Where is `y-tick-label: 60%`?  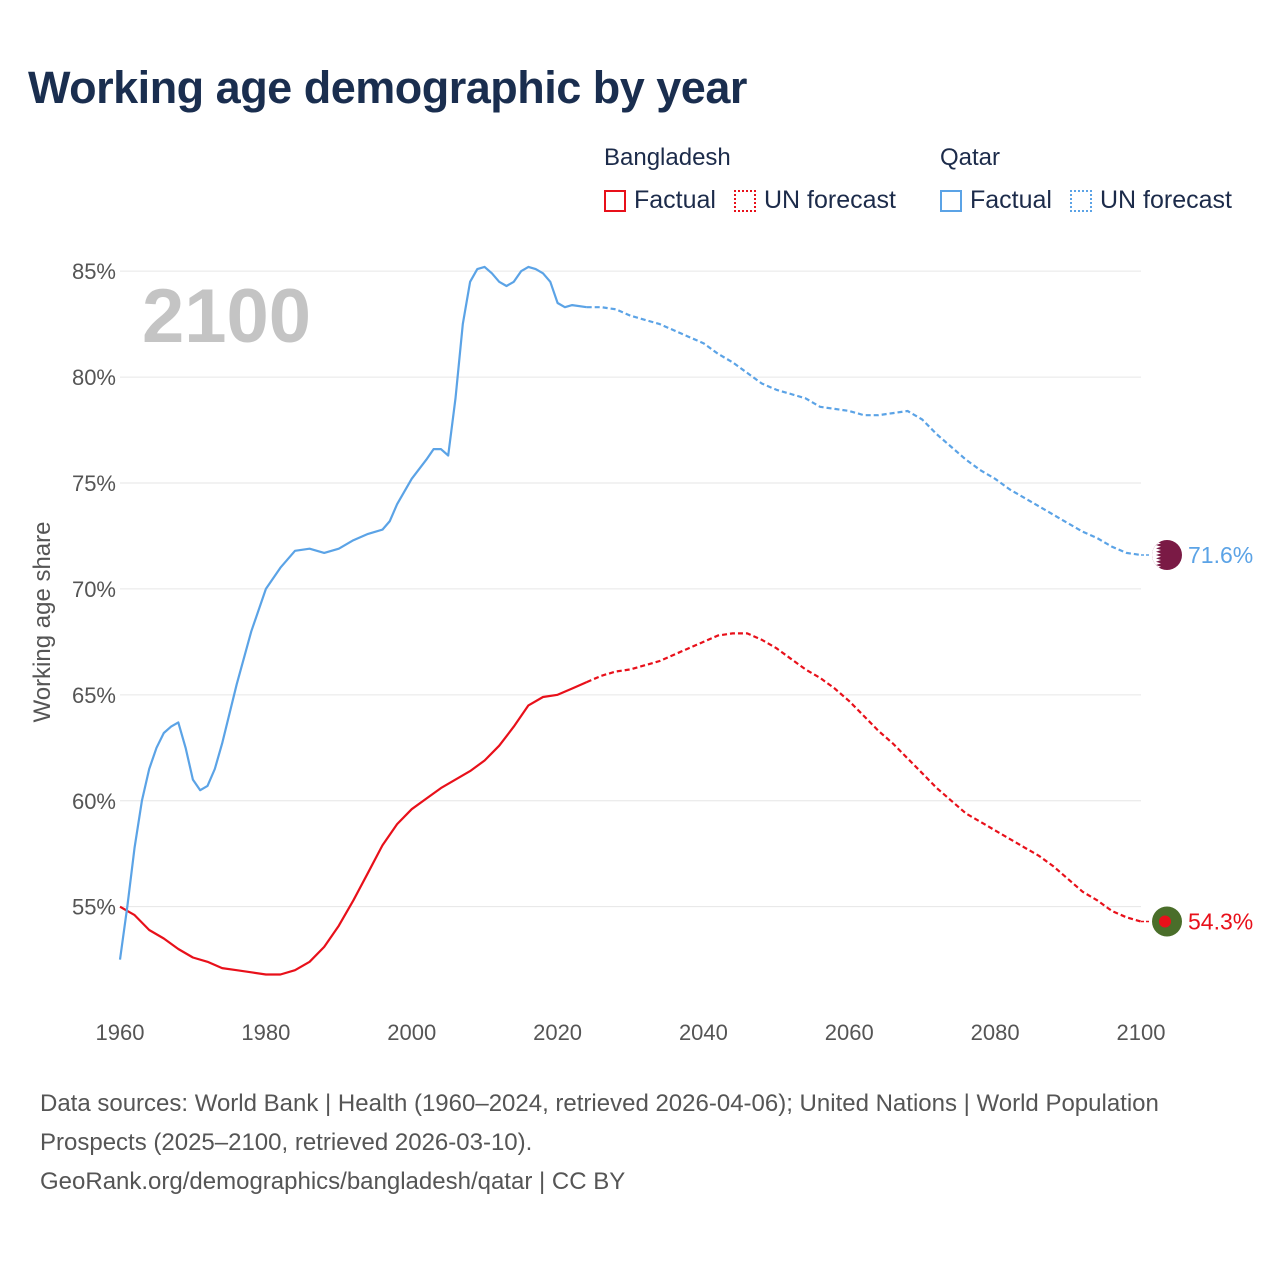
y-tick-label: 60% is located at coordinates (94, 801).